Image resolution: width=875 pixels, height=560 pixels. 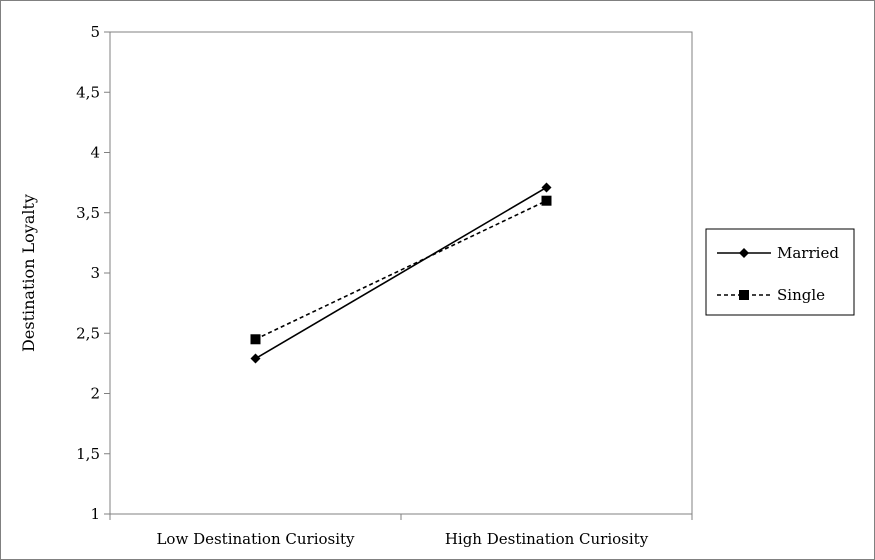 What do you see at coordinates (808, 253) in the screenshot?
I see `legend-label-married: Married` at bounding box center [808, 253].